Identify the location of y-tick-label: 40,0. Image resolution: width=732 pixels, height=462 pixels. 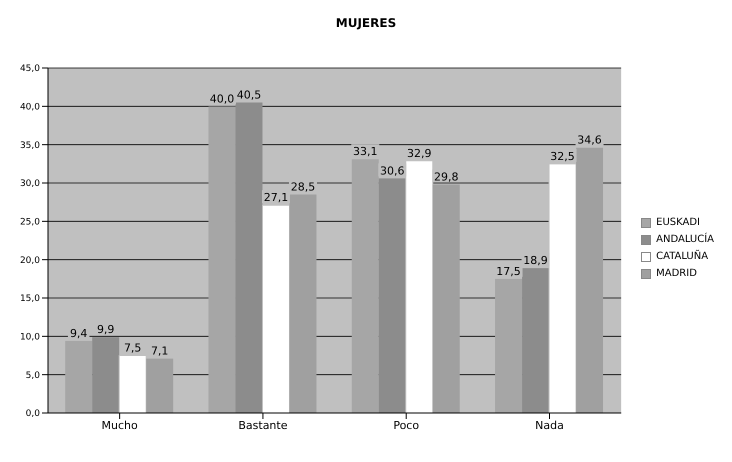
(30, 107).